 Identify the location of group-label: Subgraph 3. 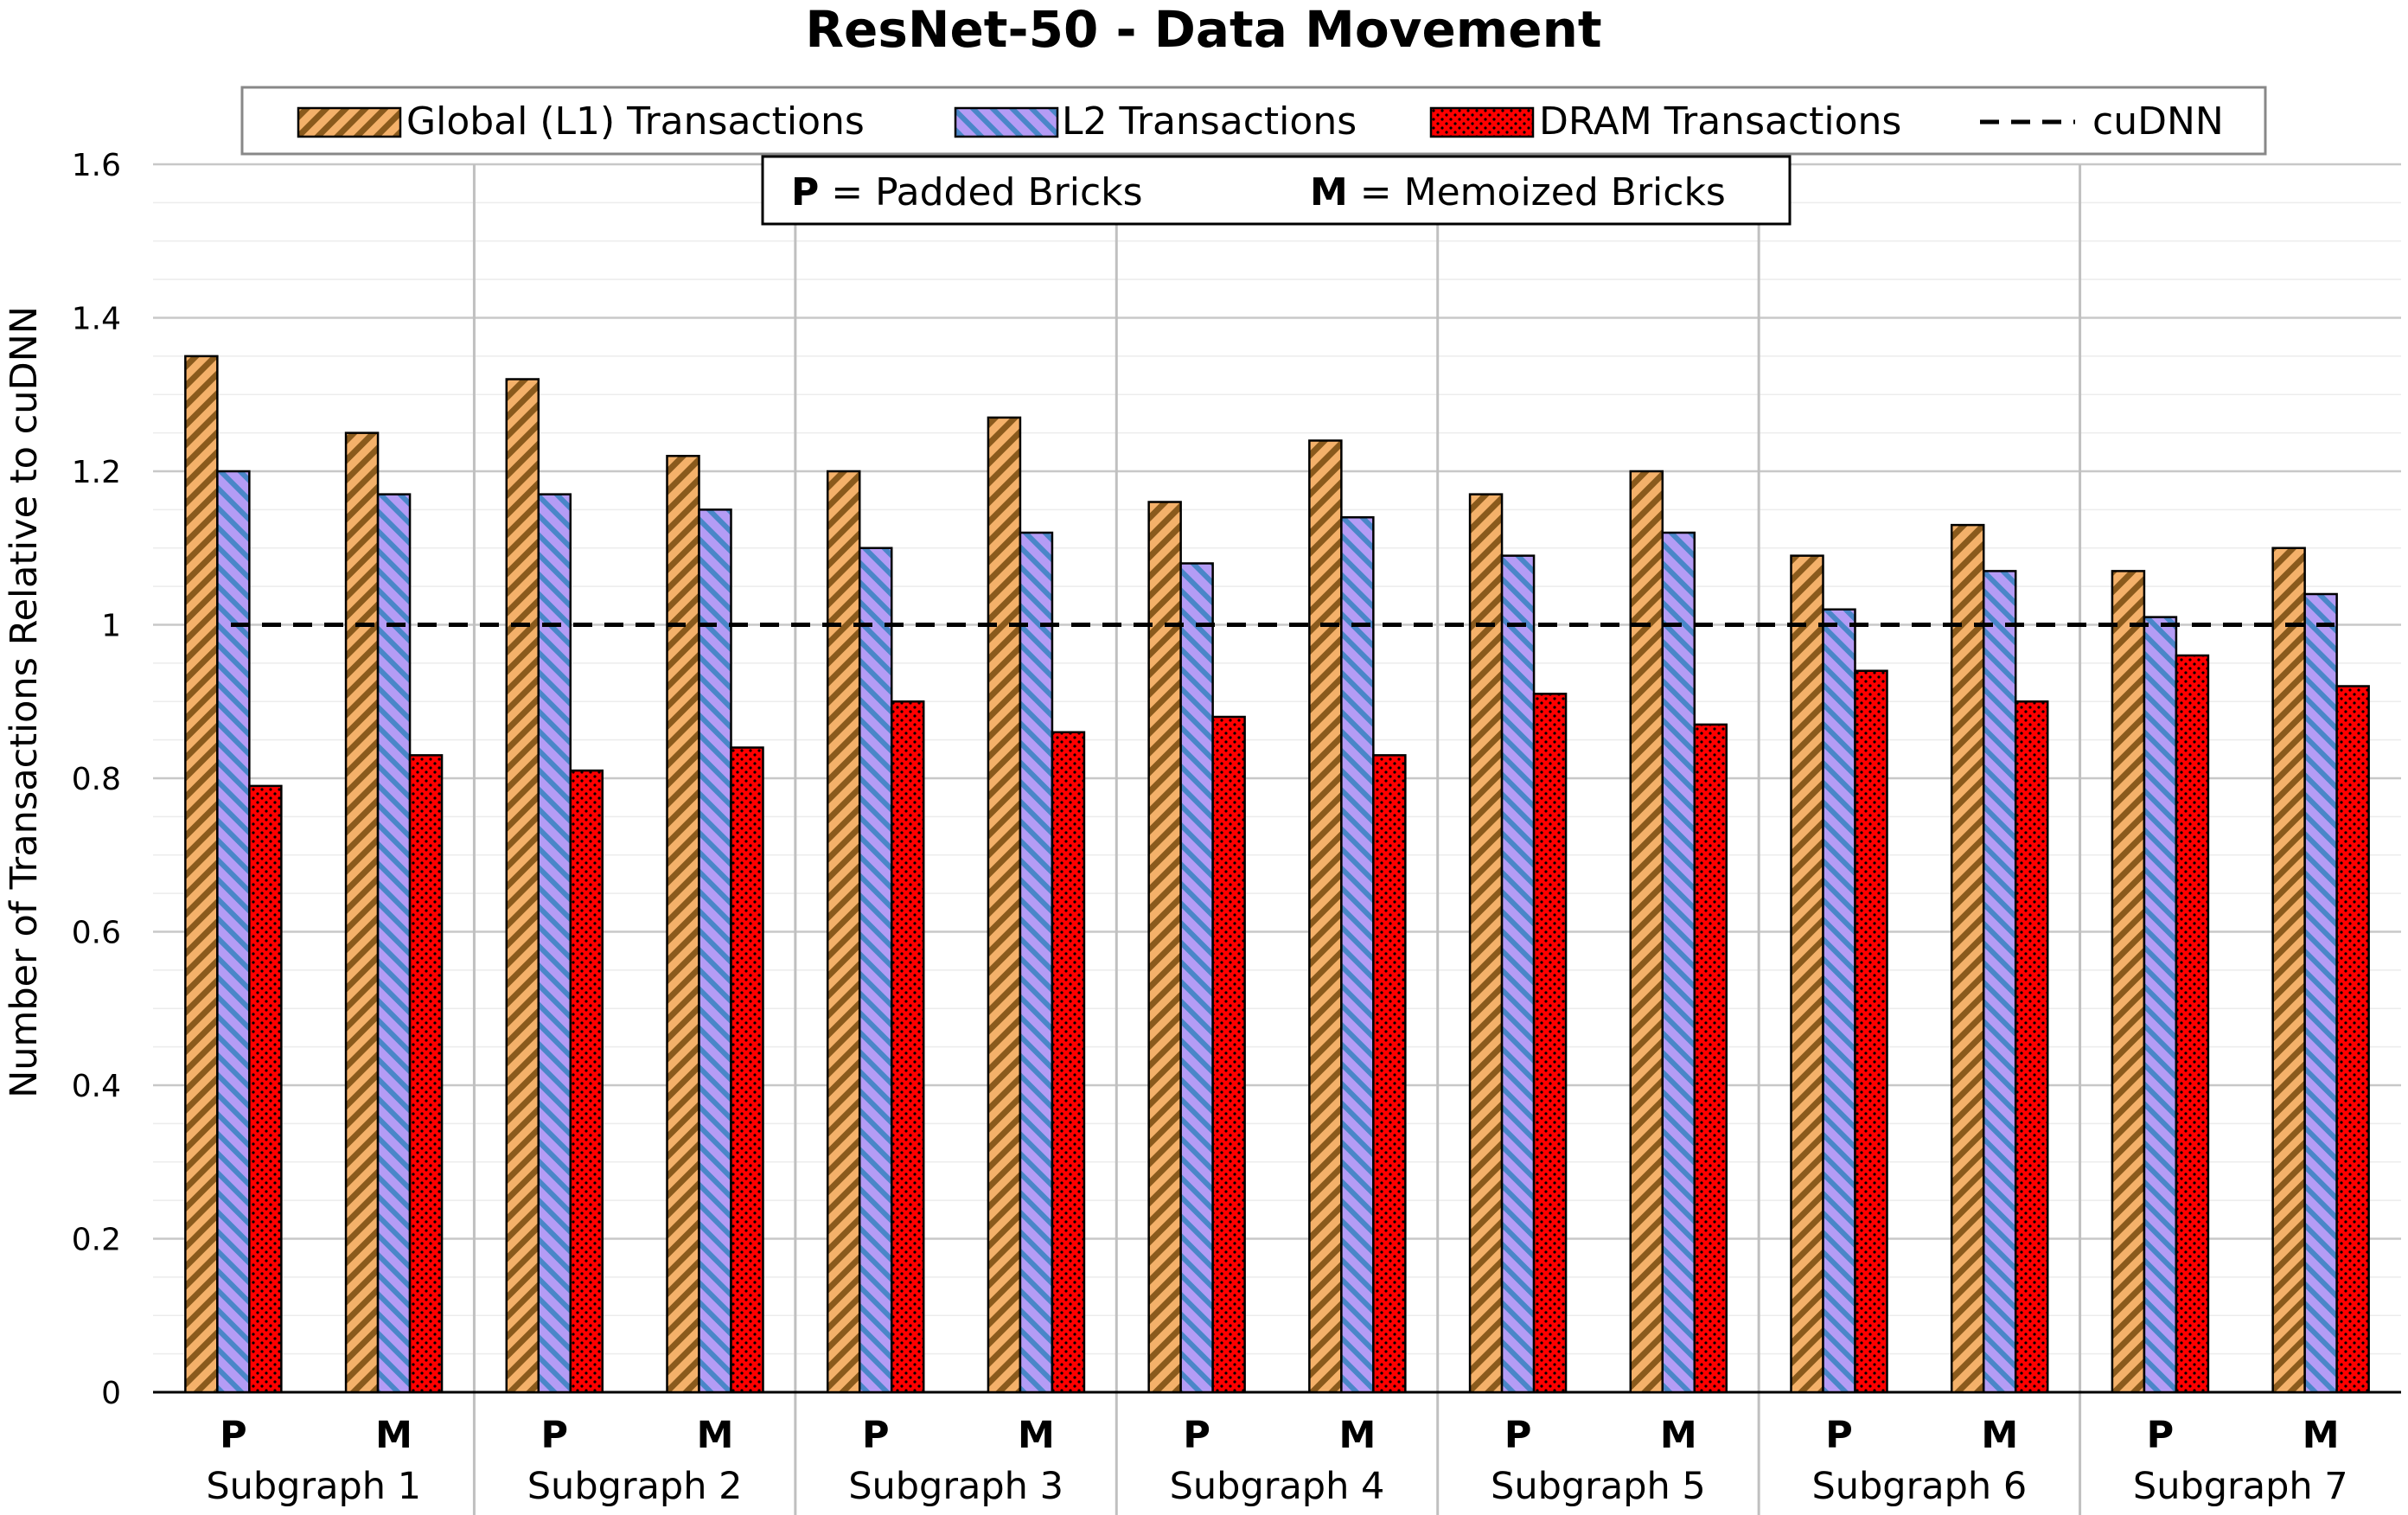
(956, 1486).